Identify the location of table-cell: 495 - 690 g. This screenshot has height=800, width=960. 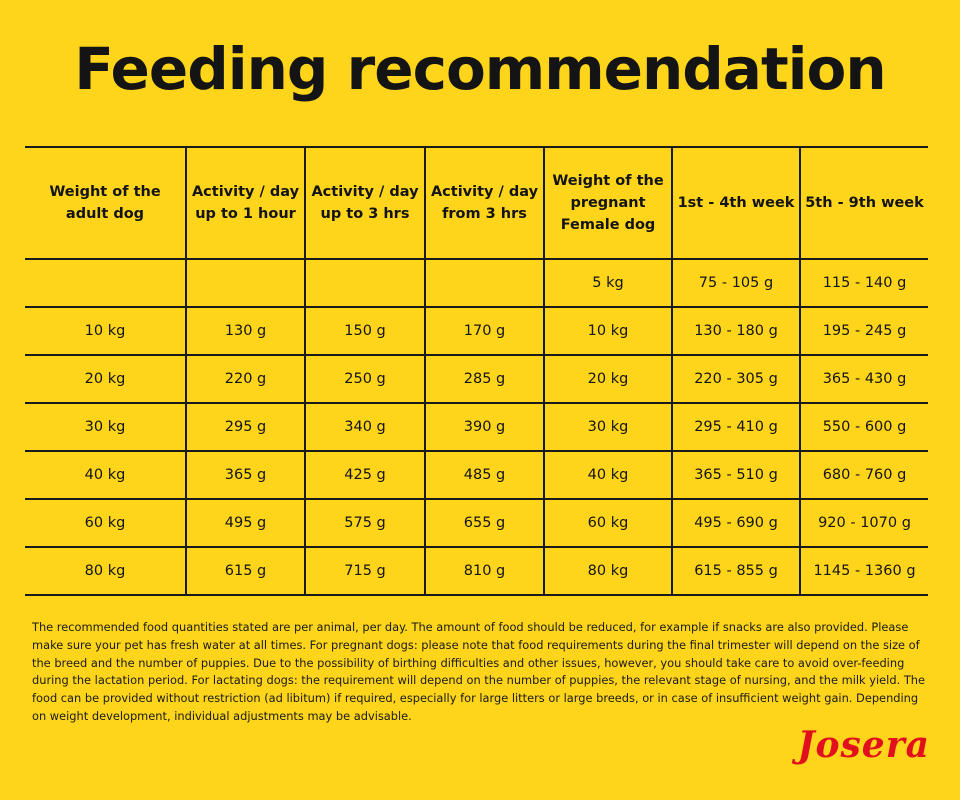
(736, 523).